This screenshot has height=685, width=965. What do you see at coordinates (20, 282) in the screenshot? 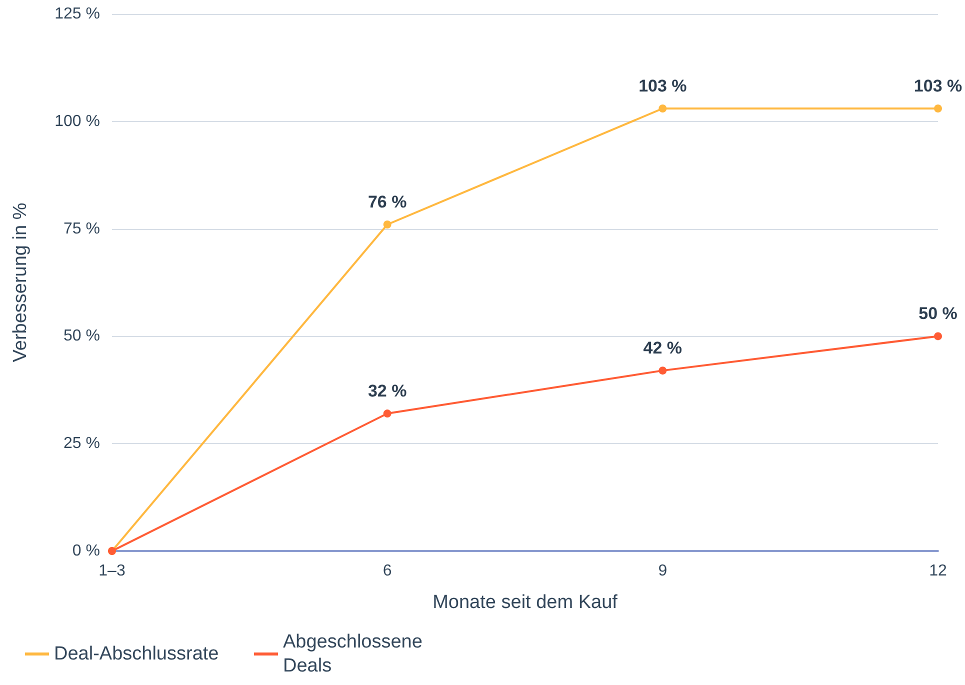
I see `y-axis-title: Verbesserung in %` at bounding box center [20, 282].